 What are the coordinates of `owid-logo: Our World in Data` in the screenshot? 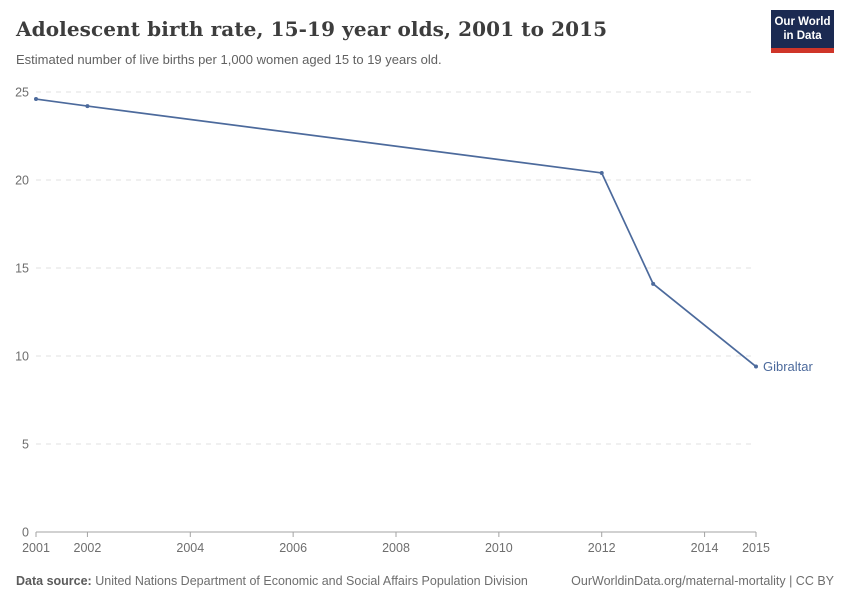 It's located at (802, 31).